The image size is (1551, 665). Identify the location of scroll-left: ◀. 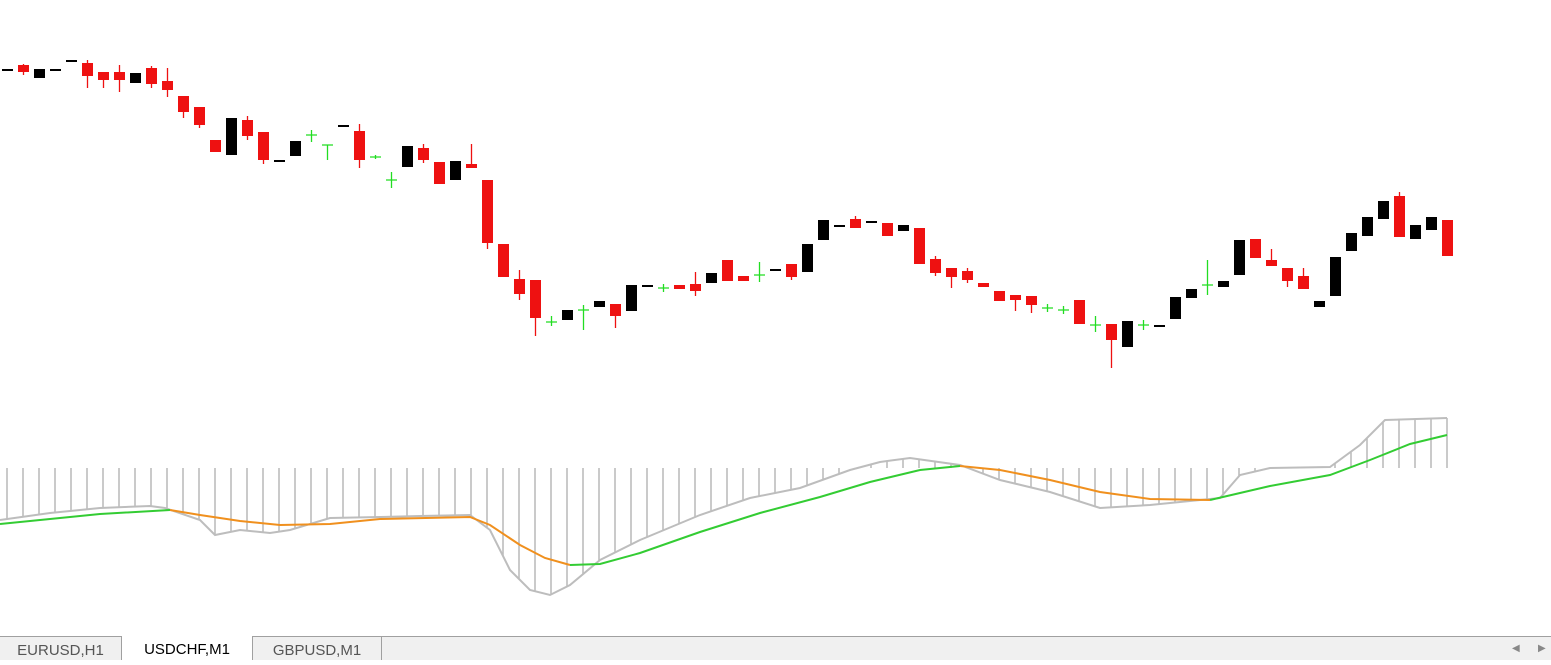
(1516, 648).